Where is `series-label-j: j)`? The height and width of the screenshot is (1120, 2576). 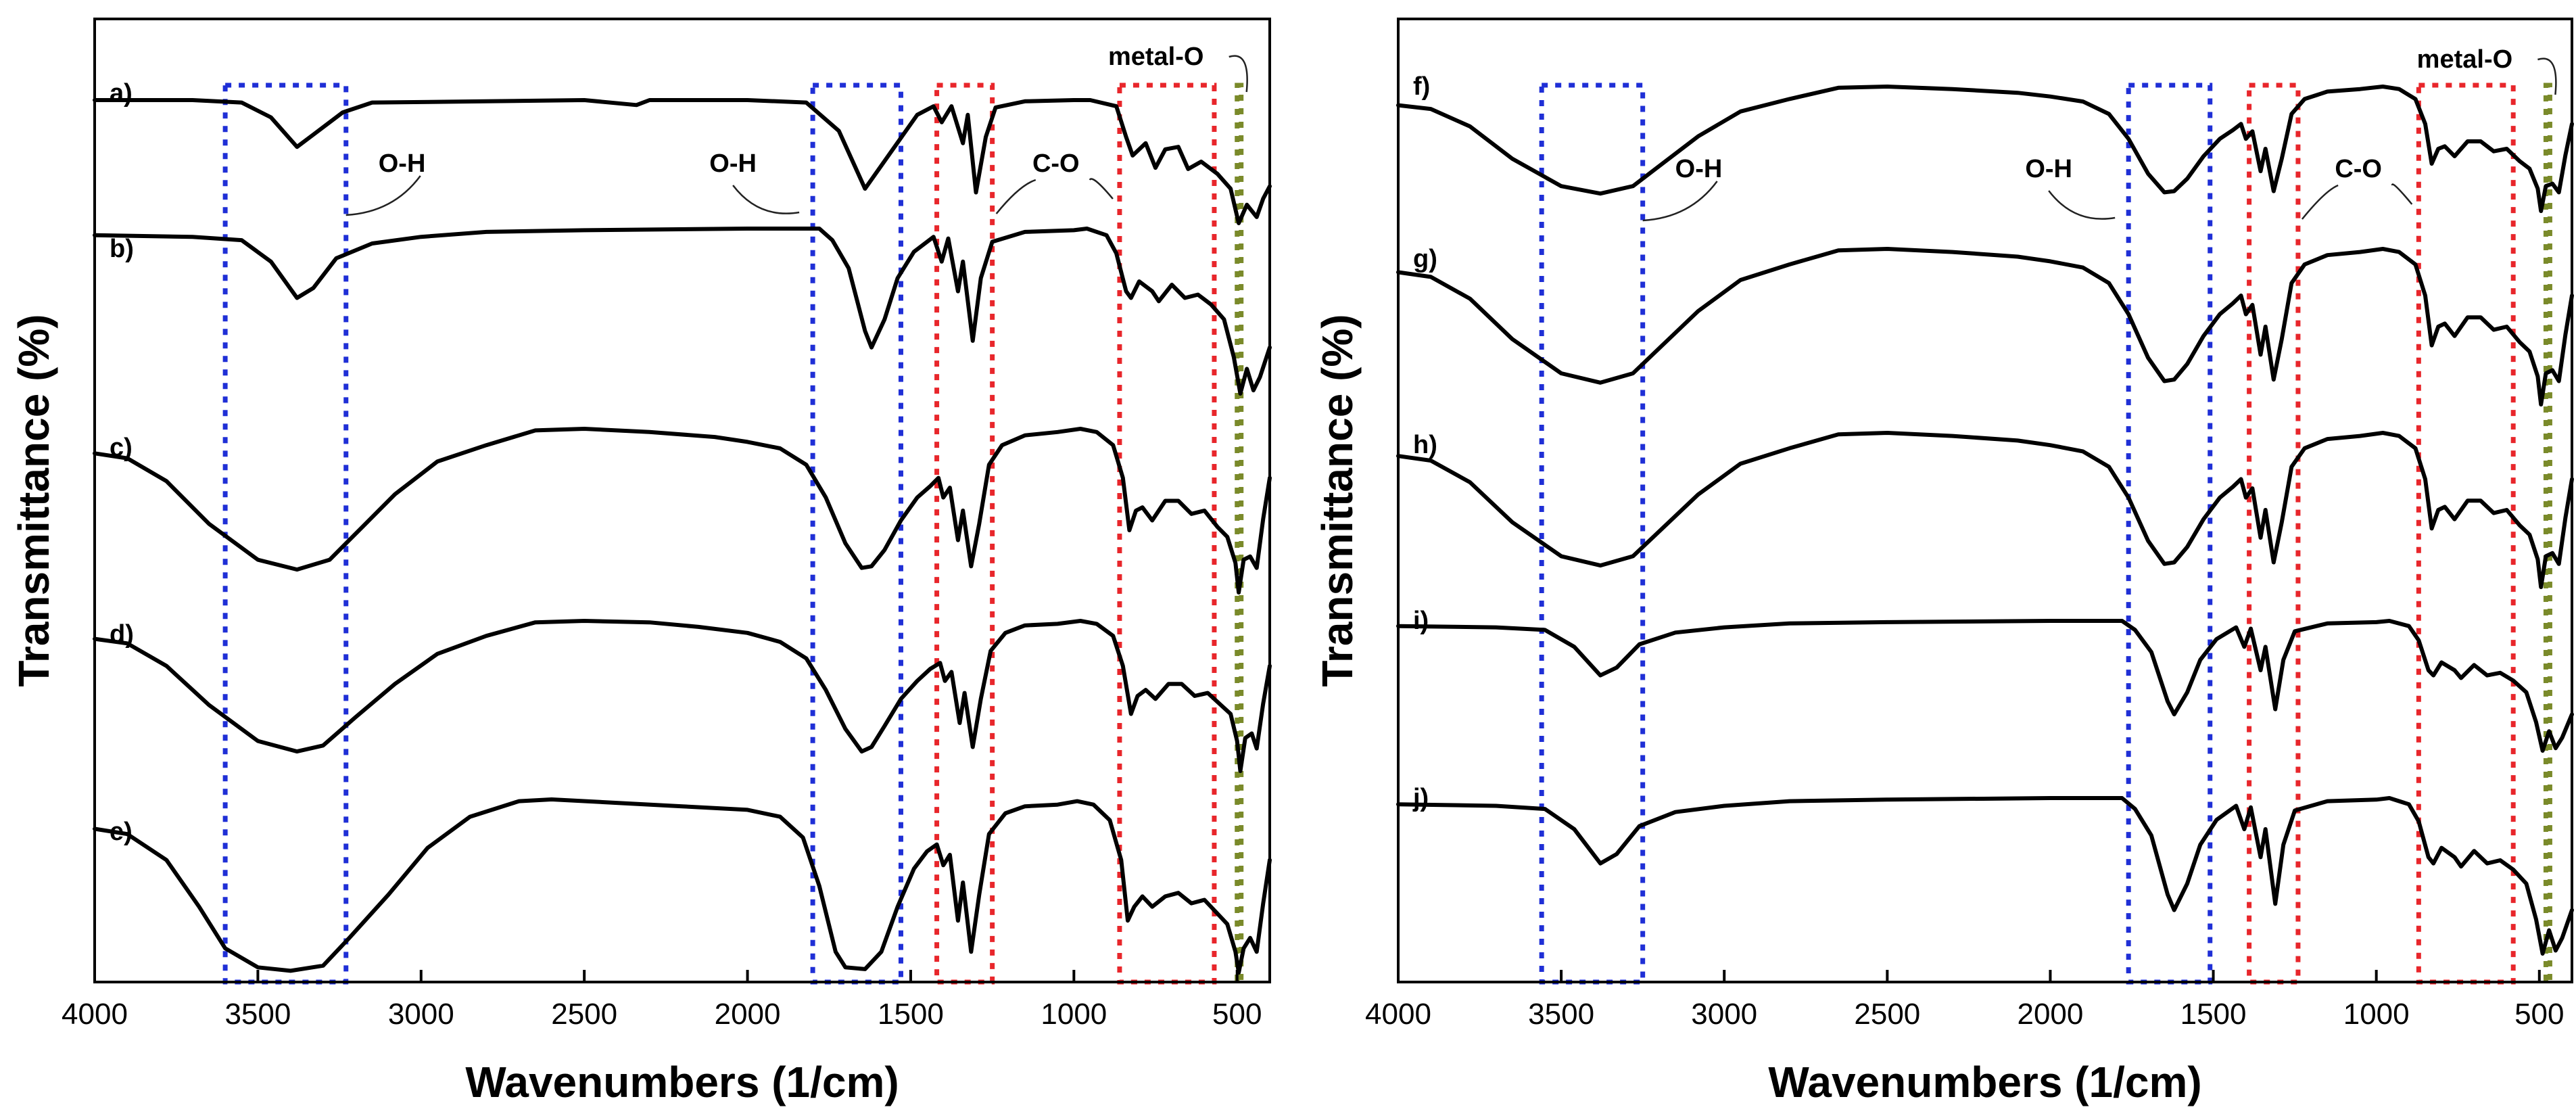 series-label-j: j) is located at coordinates (1420, 798).